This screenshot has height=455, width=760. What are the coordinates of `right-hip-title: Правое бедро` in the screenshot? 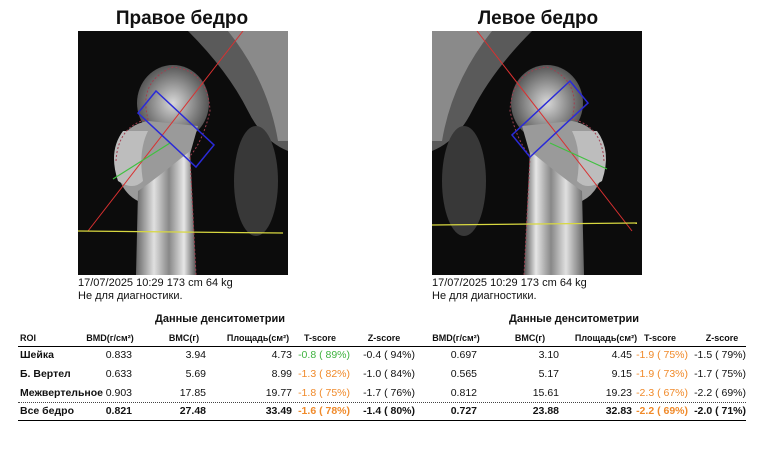 It's located at (182, 18).